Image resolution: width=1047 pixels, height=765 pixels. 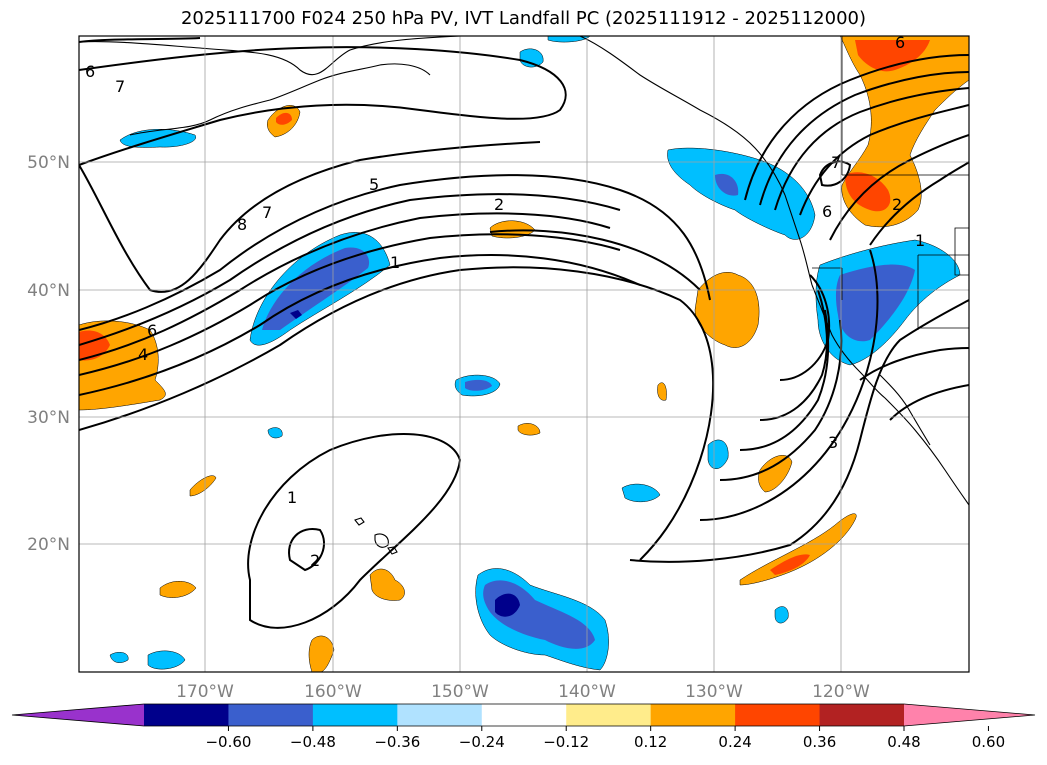 What do you see at coordinates (903, 742) in the screenshot?
I see `colorbar-tick-label: 0.48` at bounding box center [903, 742].